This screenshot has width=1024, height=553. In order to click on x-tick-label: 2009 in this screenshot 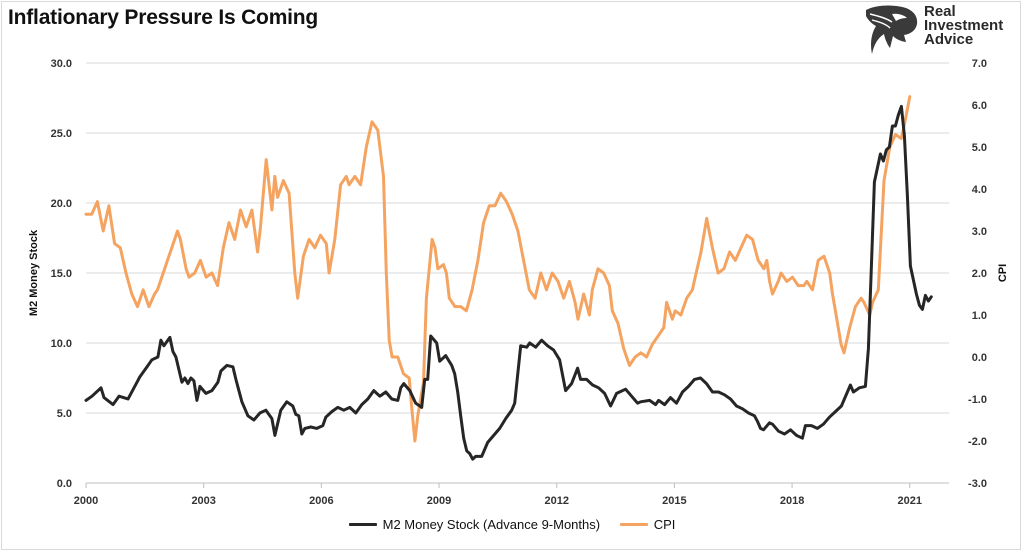, I will do `click(439, 501)`.